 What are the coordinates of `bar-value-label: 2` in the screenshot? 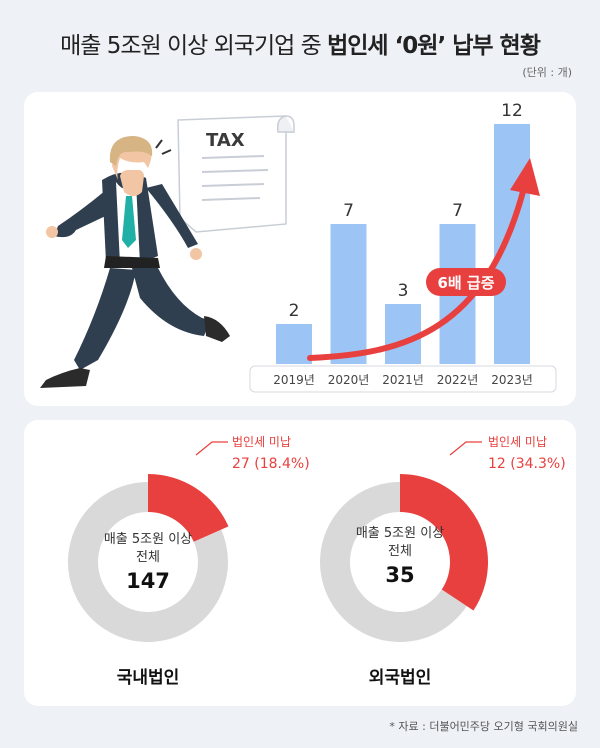 It's located at (294, 311).